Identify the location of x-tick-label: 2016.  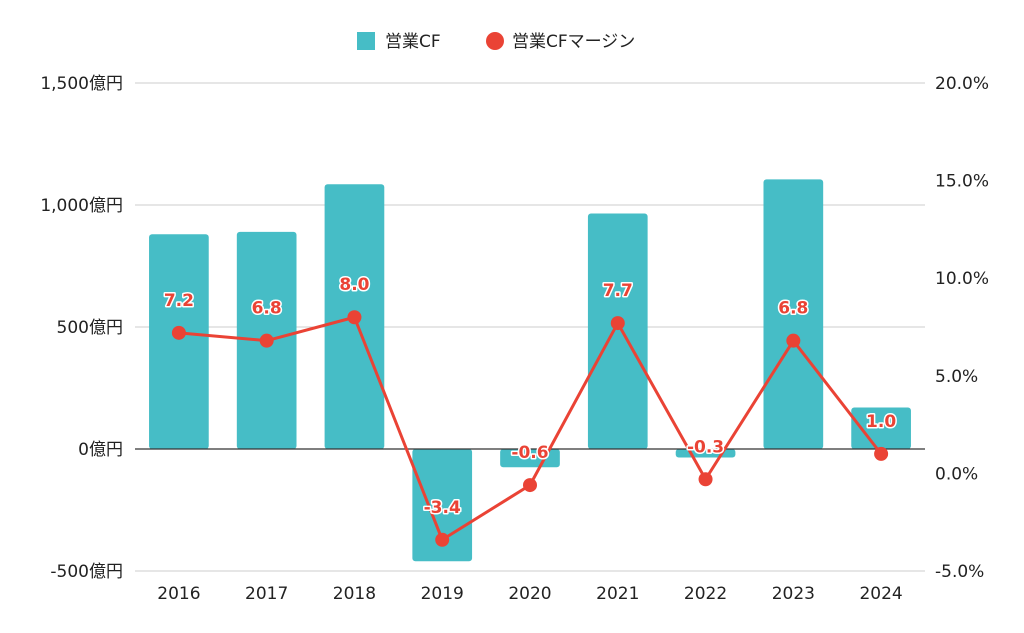
(178, 594).